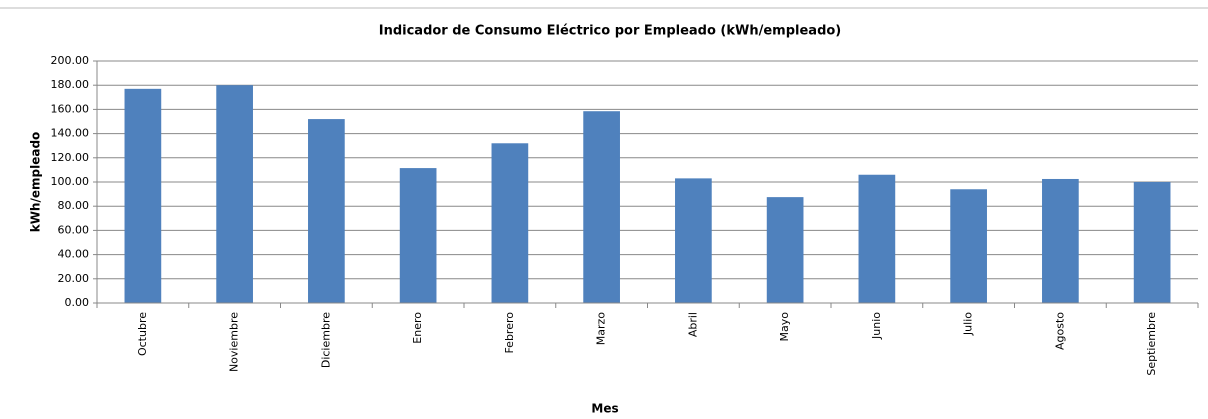 This screenshot has width=1208, height=419. What do you see at coordinates (74, 278) in the screenshot?
I see `y-tick-label: 20.00` at bounding box center [74, 278].